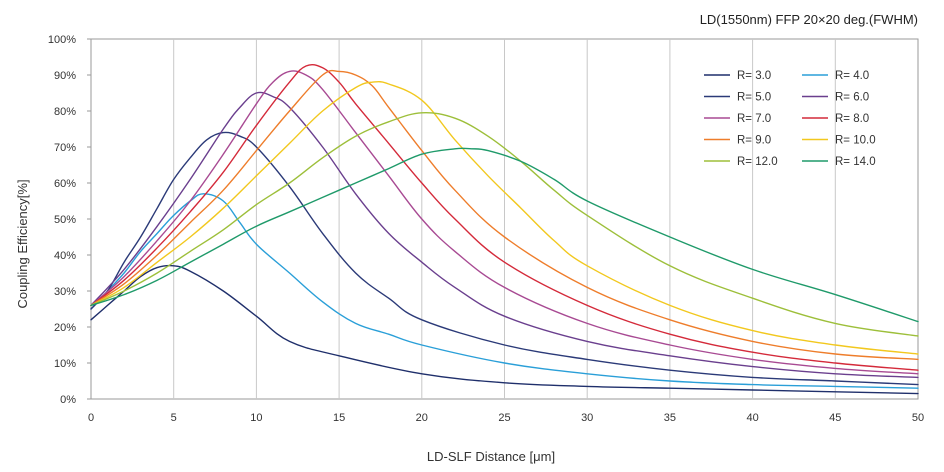 Image resolution: width=944 pixels, height=472 pixels. I want to click on legend-label: R= 12.0, so click(757, 162).